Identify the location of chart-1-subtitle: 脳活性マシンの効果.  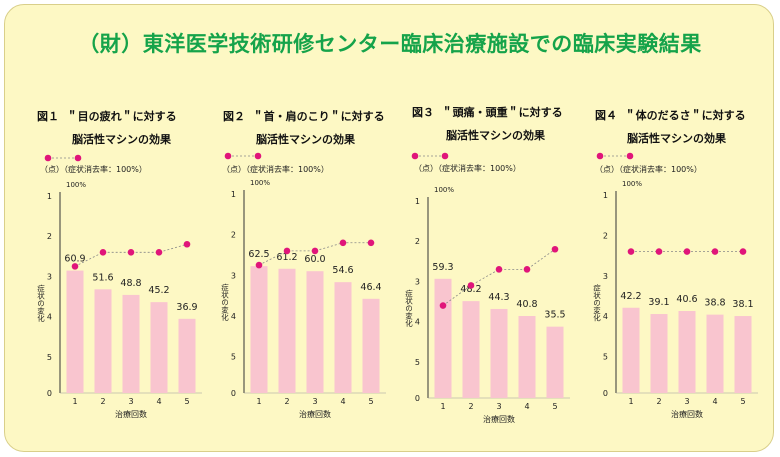
(121, 139).